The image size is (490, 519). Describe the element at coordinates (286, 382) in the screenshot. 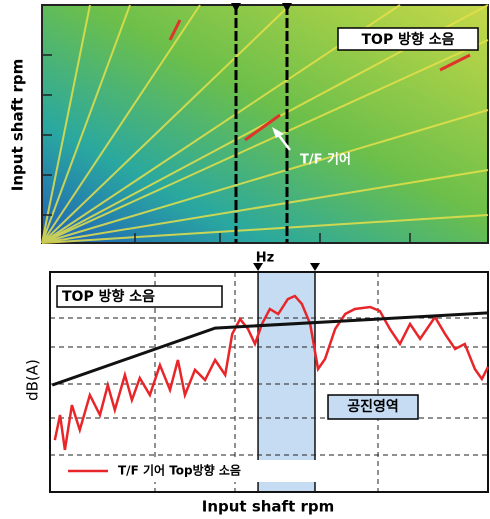

I see `resonance-band` at that location.